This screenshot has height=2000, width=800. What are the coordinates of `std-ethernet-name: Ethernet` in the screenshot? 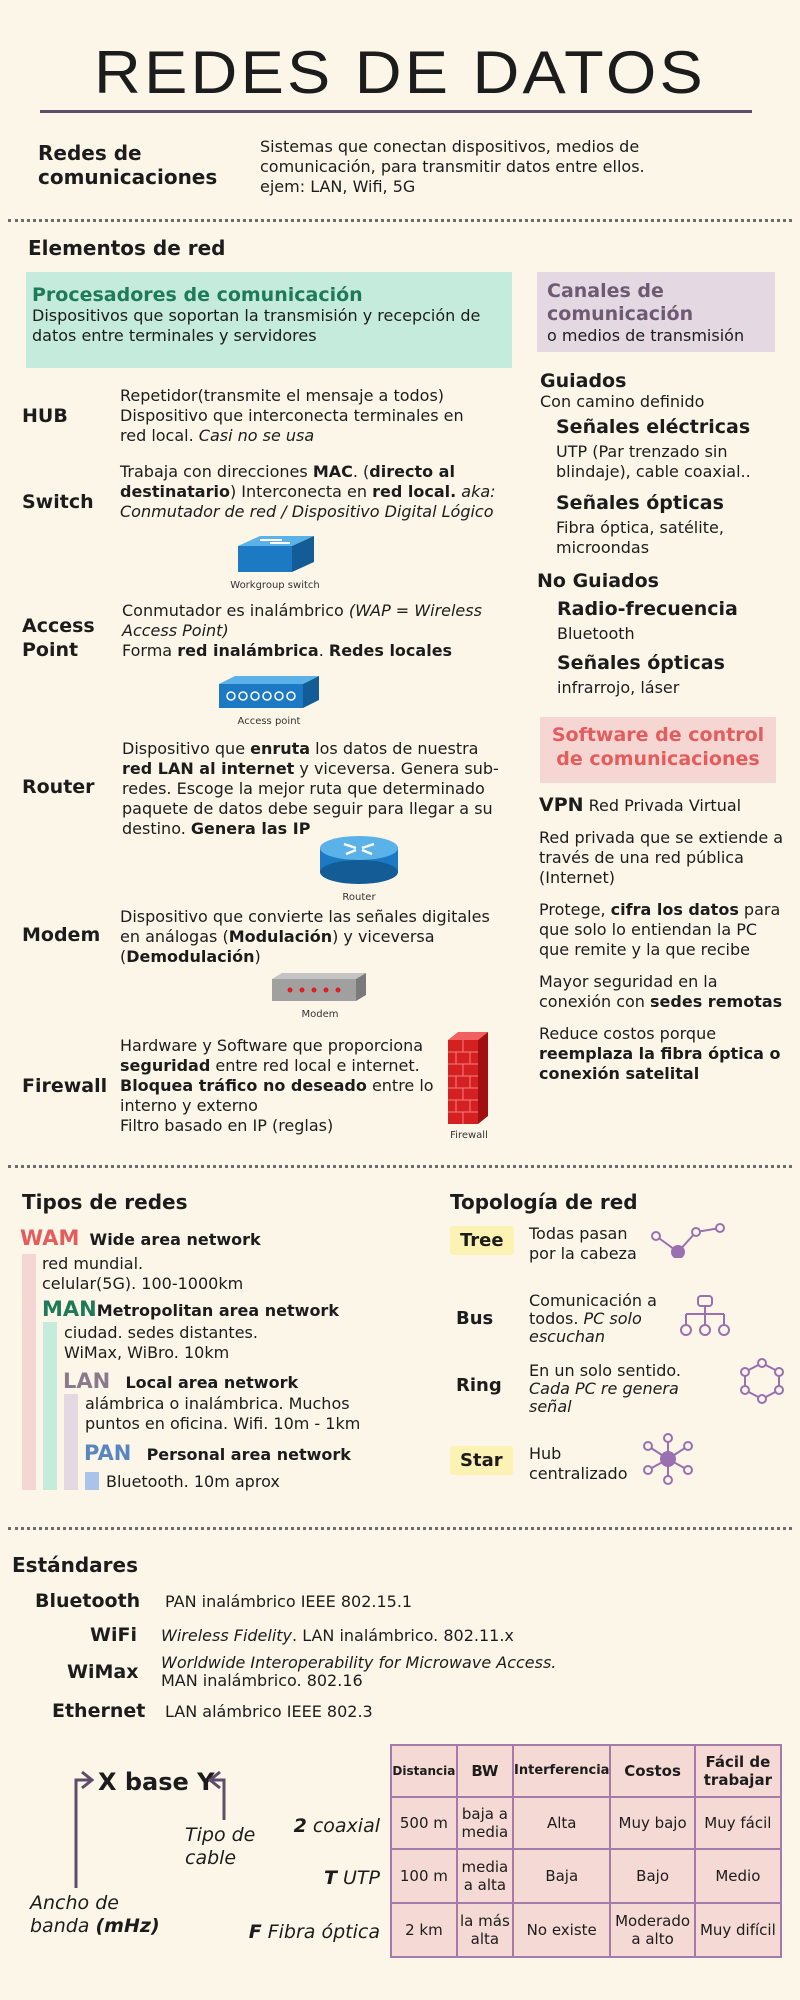 It's located at (99, 1711).